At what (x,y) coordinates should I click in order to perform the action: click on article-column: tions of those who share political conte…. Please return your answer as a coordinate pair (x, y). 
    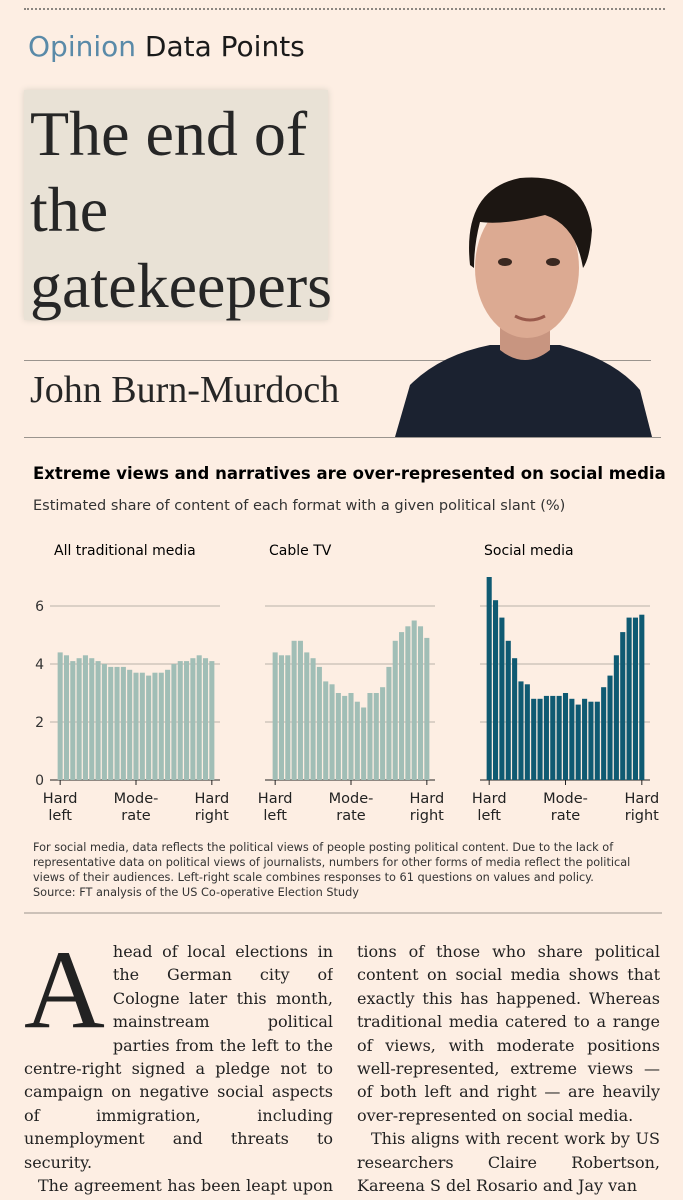
    Looking at the image, I should click on (508, 1070).